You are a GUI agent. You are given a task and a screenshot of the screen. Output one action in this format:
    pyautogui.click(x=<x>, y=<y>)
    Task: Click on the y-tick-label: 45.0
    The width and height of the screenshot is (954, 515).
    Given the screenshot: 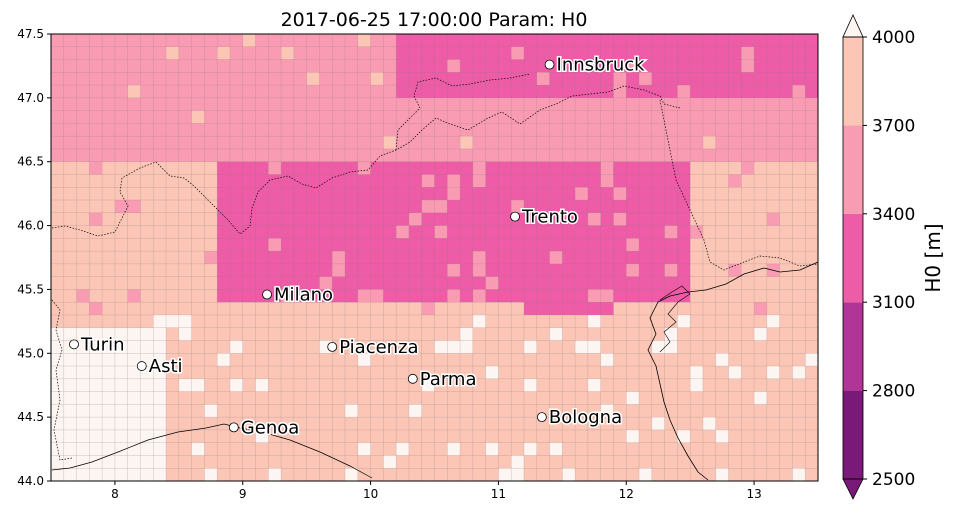 What is the action you would take?
    pyautogui.click(x=30, y=353)
    